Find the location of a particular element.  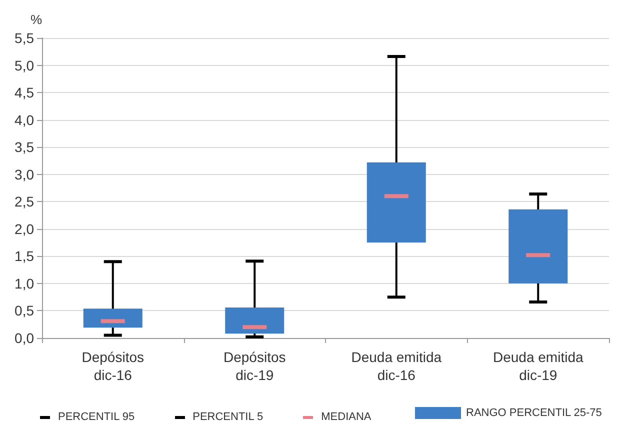

x-tick-label: Depósitos dic-16 is located at coordinates (113, 366).